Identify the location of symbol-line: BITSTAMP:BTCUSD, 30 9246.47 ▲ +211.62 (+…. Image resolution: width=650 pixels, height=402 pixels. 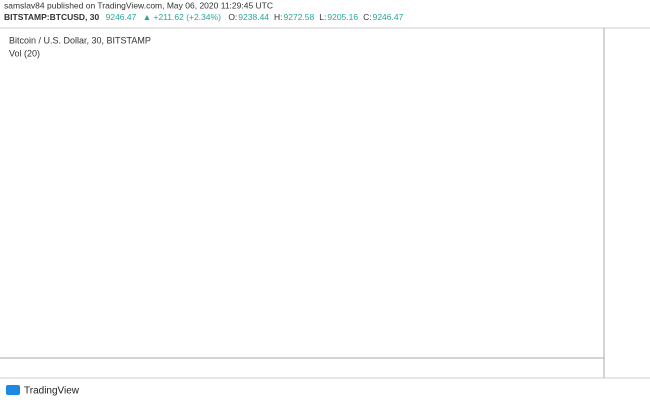
(204, 17).